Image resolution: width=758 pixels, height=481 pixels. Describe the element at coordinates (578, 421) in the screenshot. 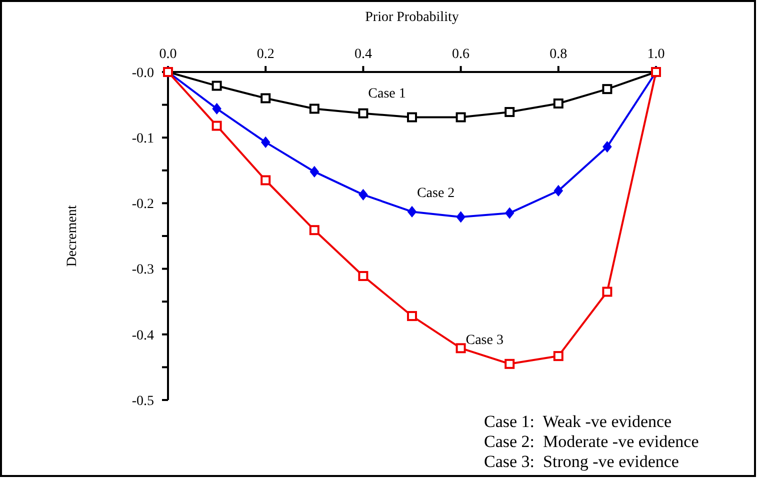

I see `text: Case 1: Weak -ve evidence` at that location.